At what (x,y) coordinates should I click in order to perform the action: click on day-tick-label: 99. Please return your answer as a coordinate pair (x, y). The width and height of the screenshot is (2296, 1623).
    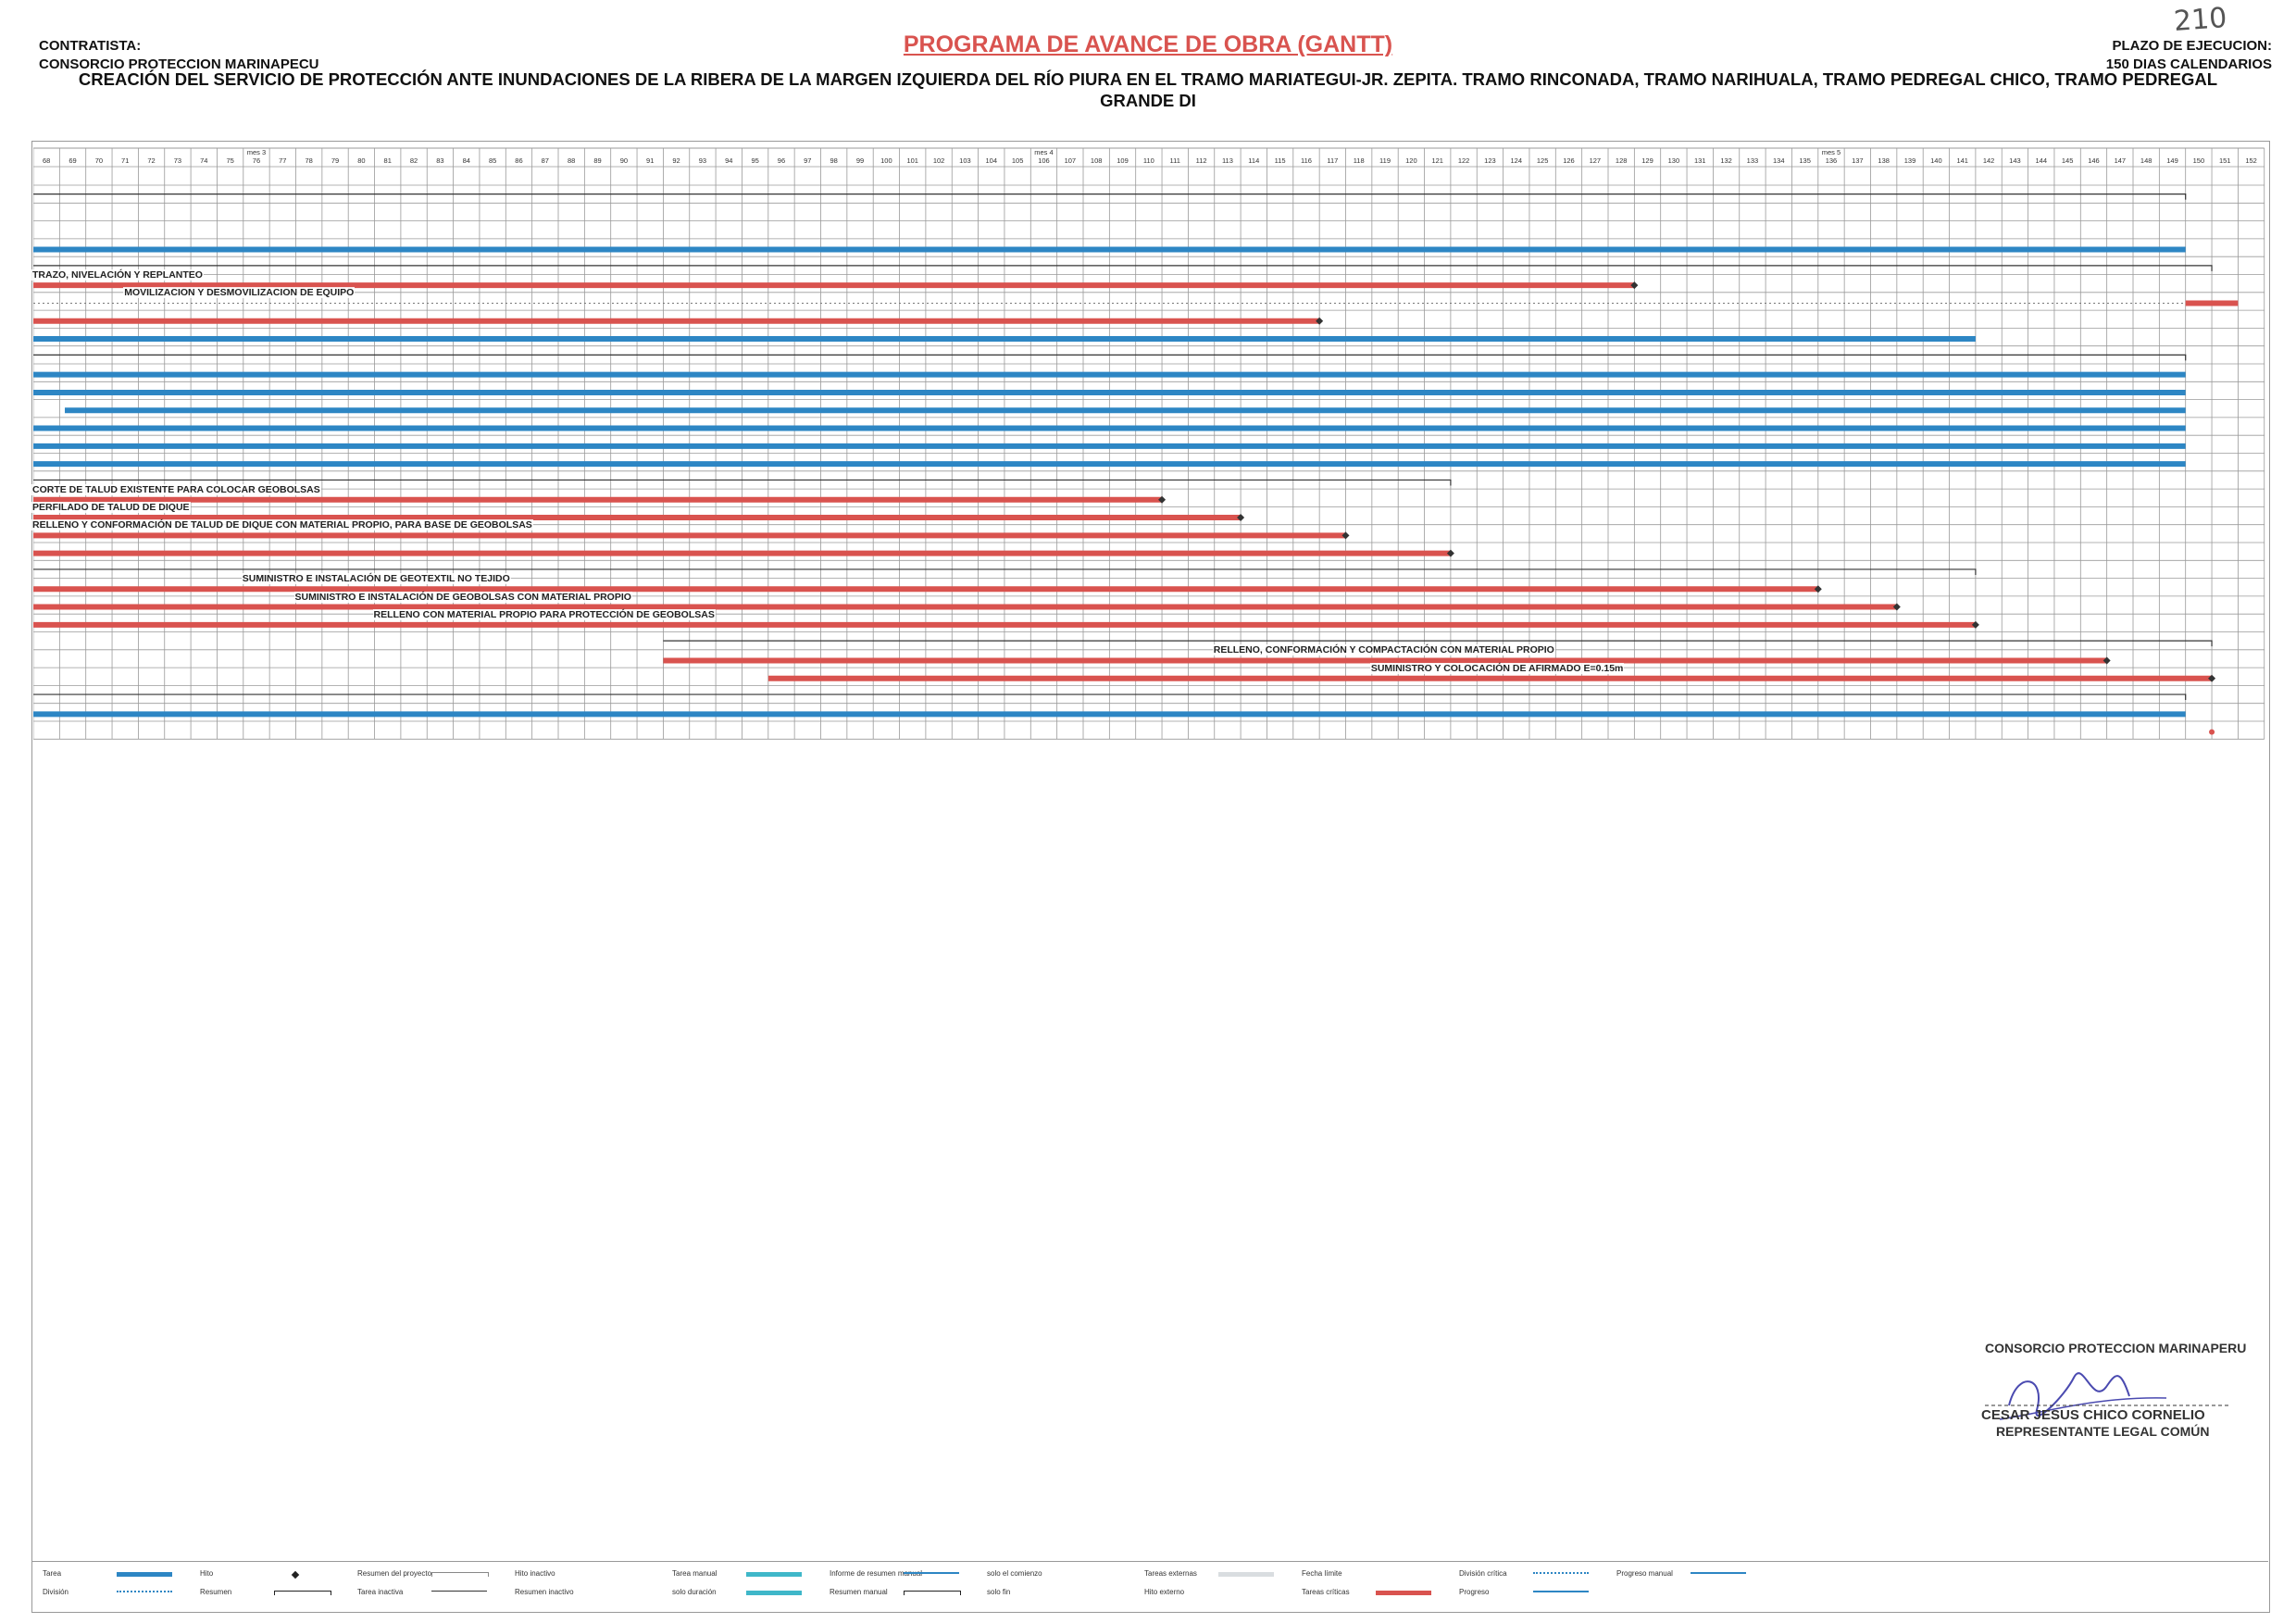
    Looking at the image, I should click on (860, 160).